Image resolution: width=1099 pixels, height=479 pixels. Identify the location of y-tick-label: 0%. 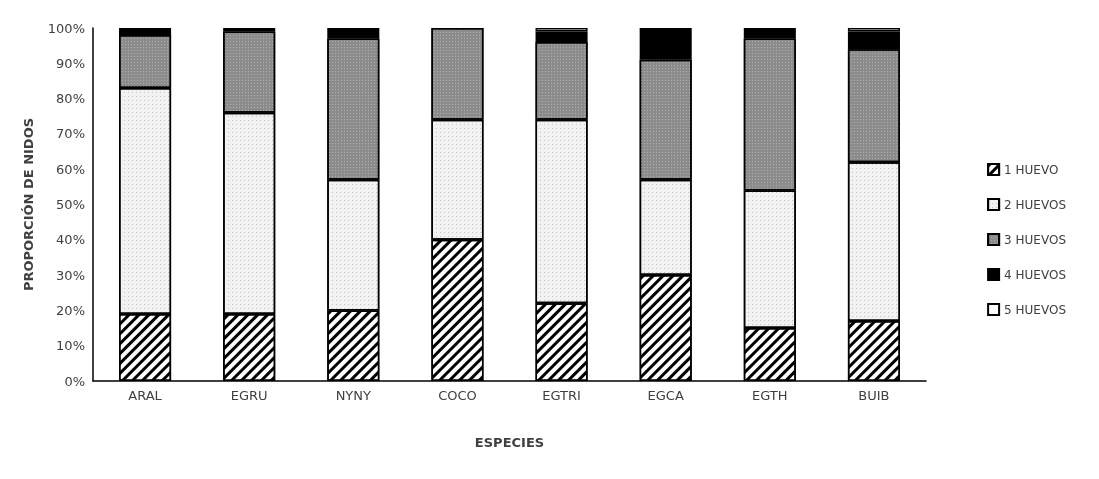
(74, 381).